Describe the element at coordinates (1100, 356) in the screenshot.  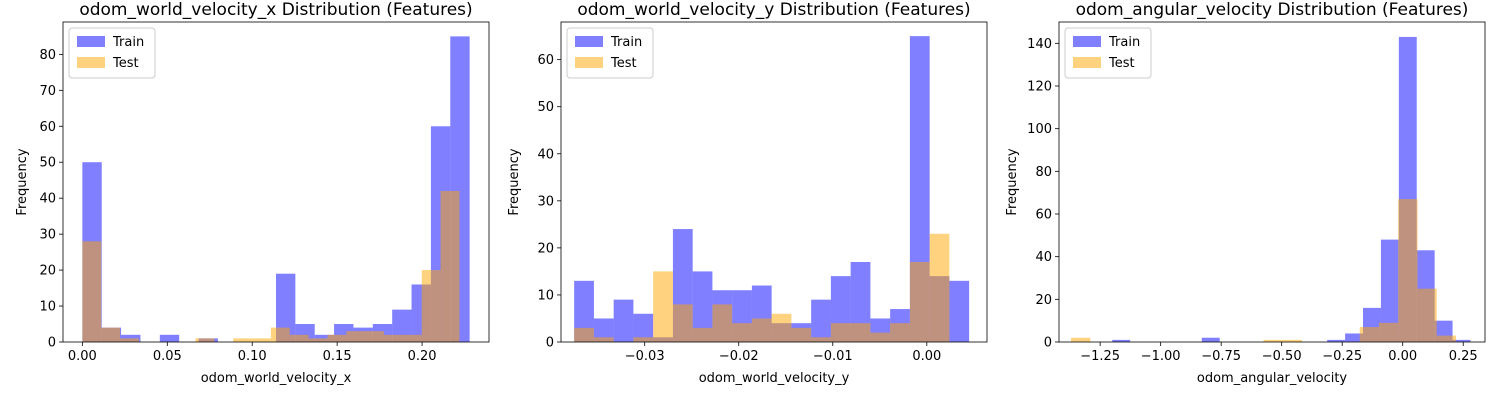
I see `x-tick-label: −1.25` at that location.